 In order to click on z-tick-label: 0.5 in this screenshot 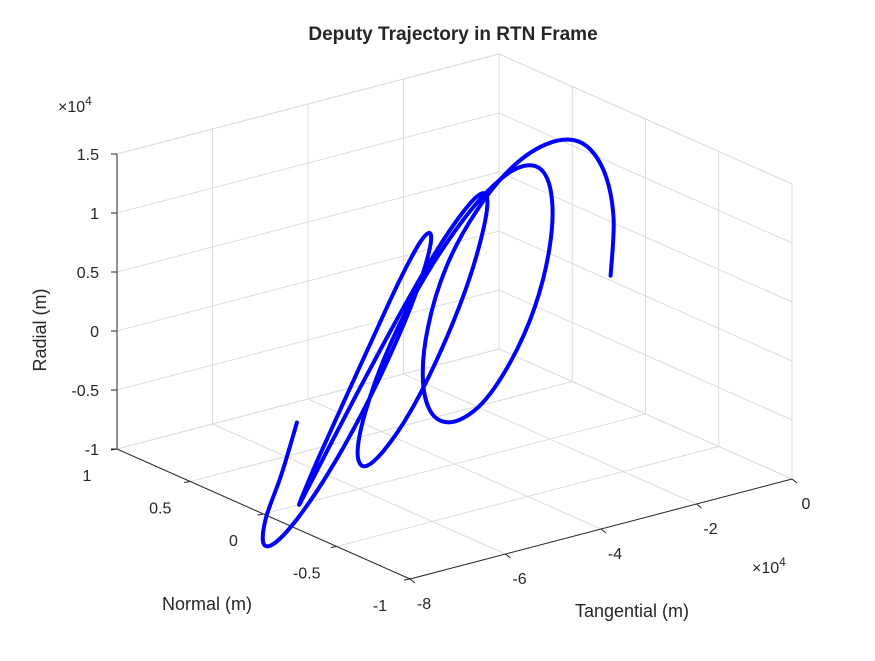, I will do `click(88, 273)`.